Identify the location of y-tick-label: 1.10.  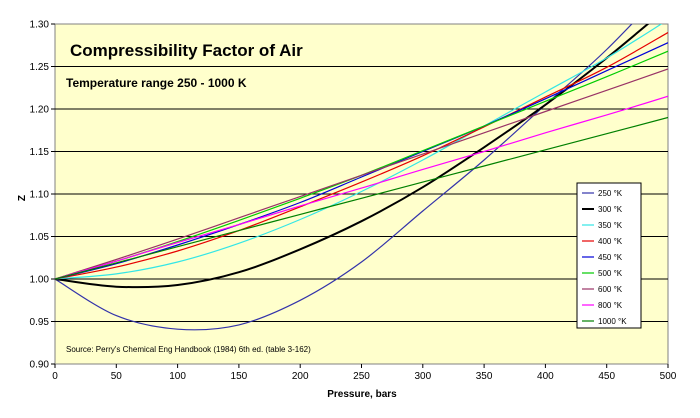
(40, 195).